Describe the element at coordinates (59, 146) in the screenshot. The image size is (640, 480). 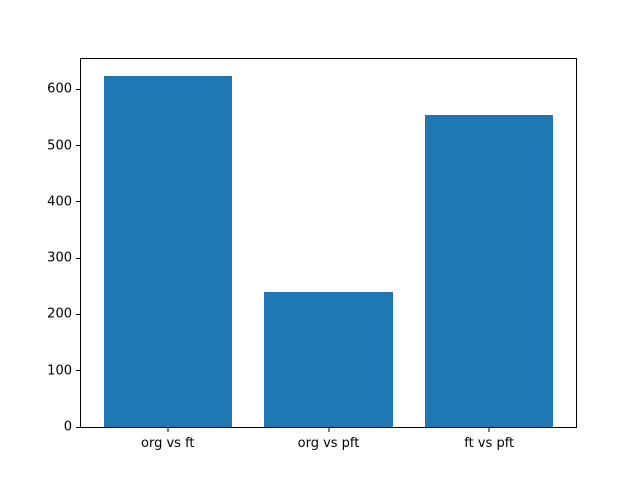
I see `y-axis-tick-label: 500` at that location.